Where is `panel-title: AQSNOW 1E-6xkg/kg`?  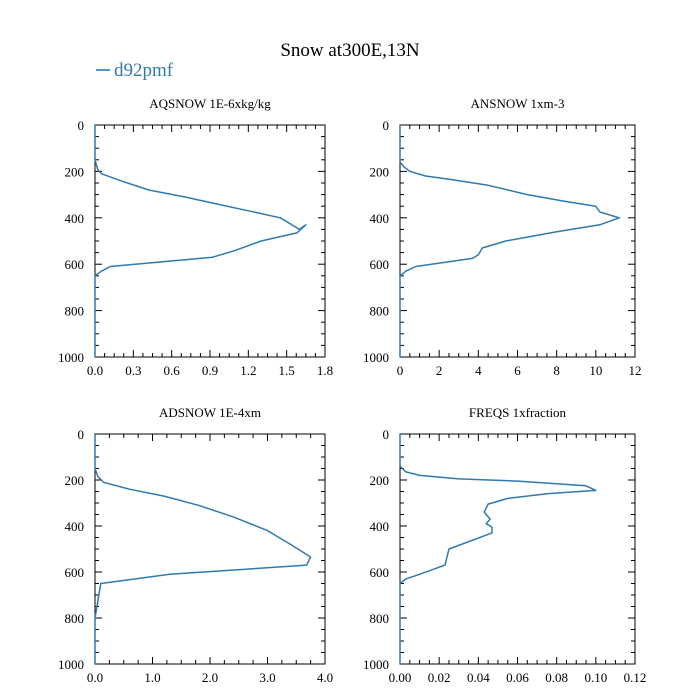
panel-title: AQSNOW 1E-6xkg/kg is located at coordinates (210, 103).